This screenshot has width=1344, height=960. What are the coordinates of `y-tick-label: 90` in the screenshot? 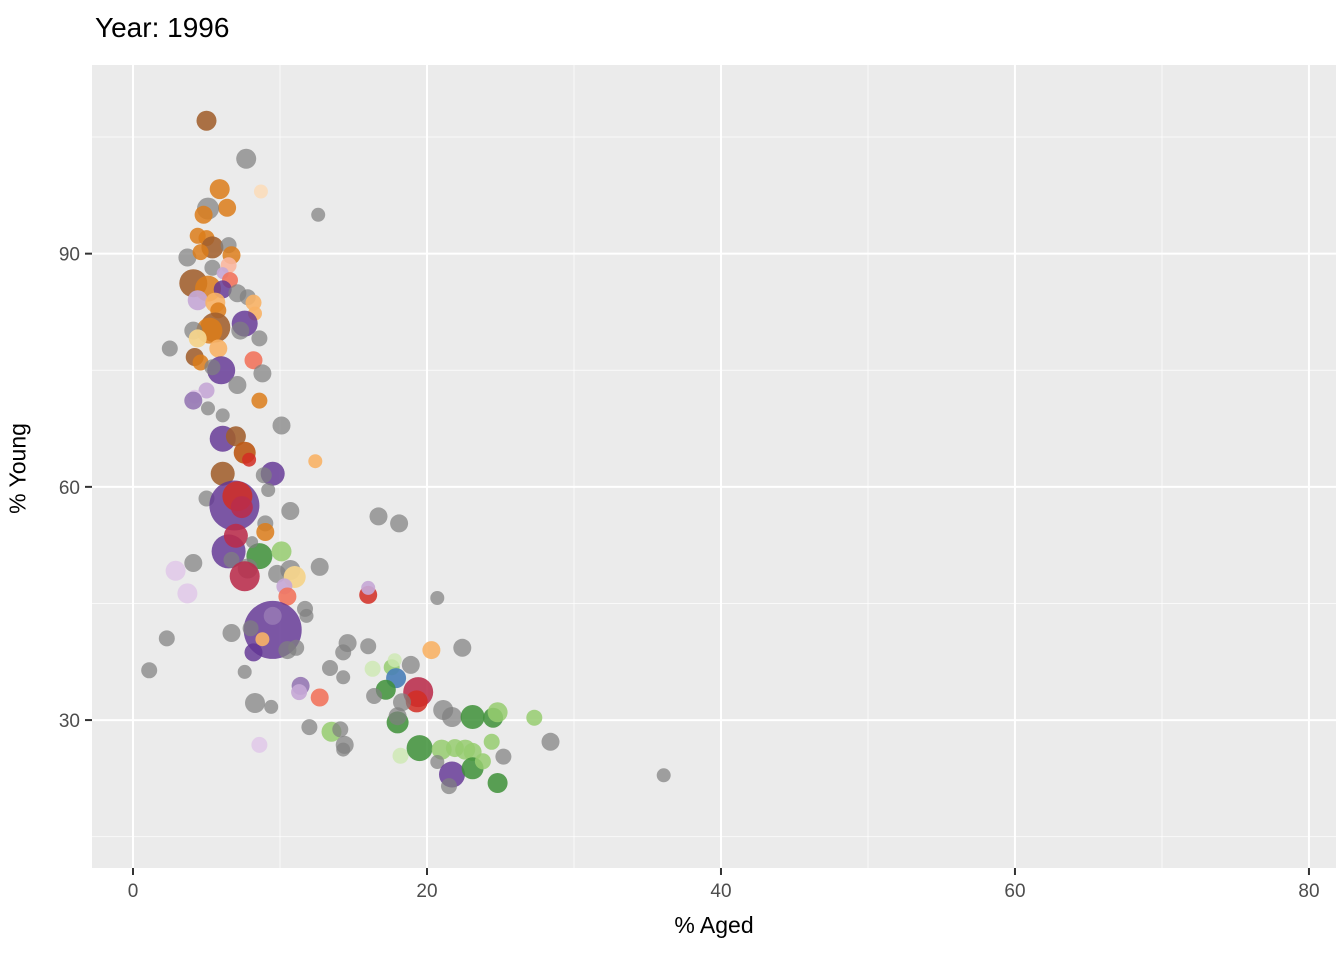 It's located at (69, 255).